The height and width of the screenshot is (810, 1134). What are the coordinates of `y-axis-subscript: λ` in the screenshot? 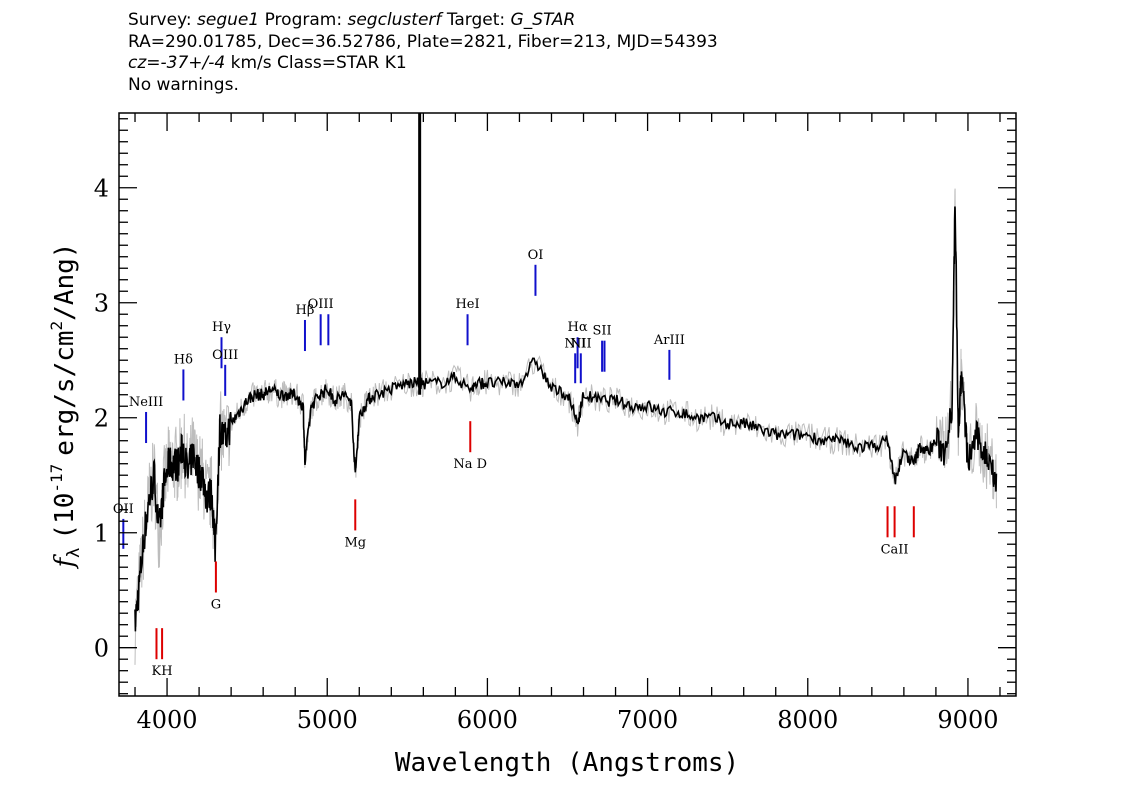 It's located at (74, 553).